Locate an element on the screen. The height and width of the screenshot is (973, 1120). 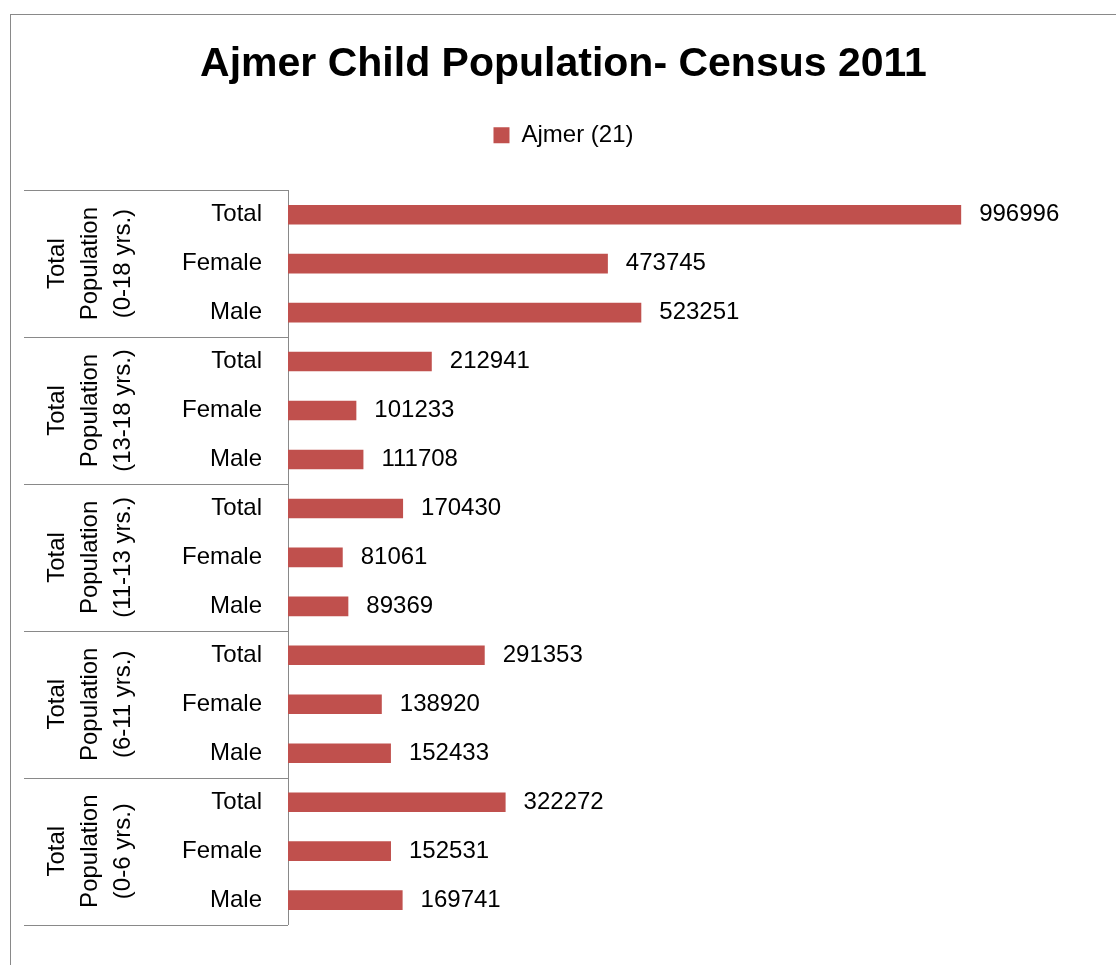
data-label: 473745 is located at coordinates (665, 262).